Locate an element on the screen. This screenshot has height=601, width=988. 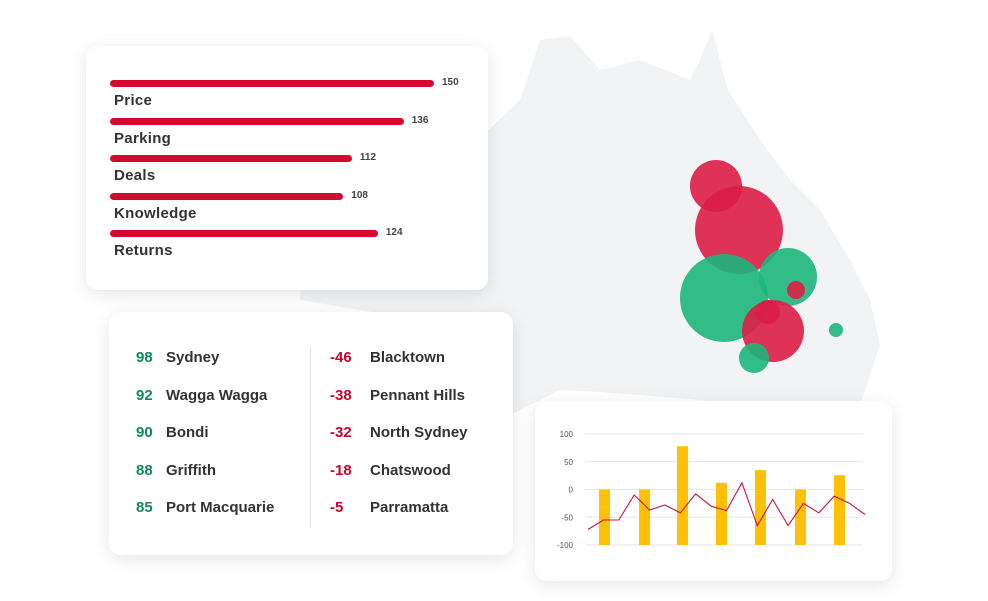
bar-category-label: Returns is located at coordinates (143, 250).